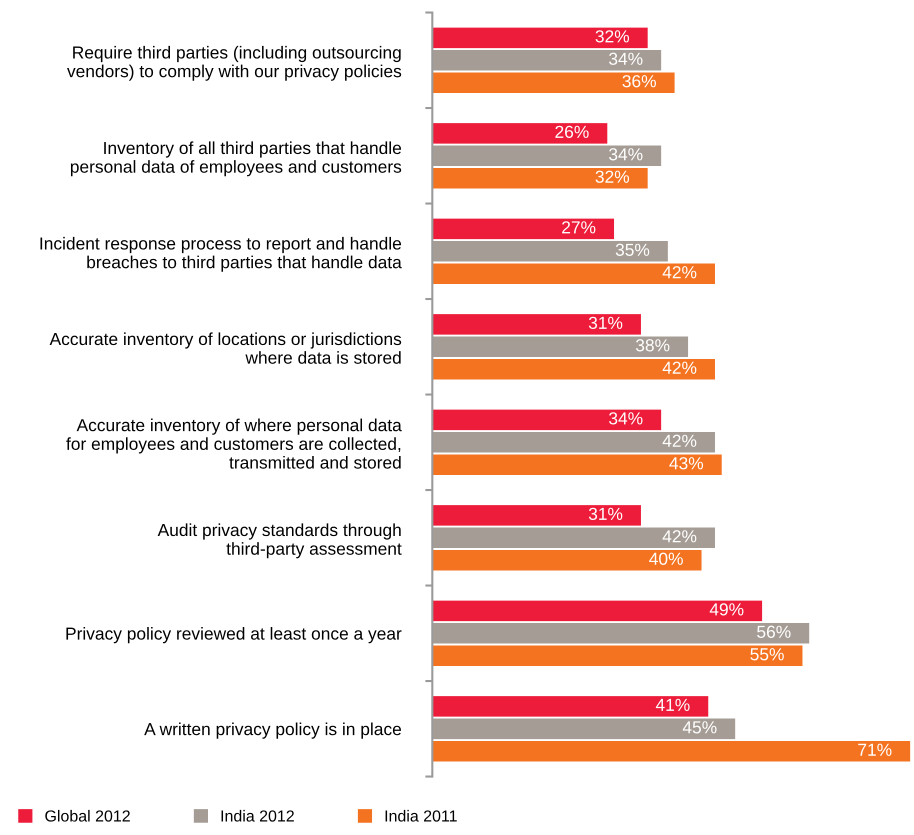 Image resolution: width=914 pixels, height=835 pixels. I want to click on data-label: 49%, so click(727, 609).